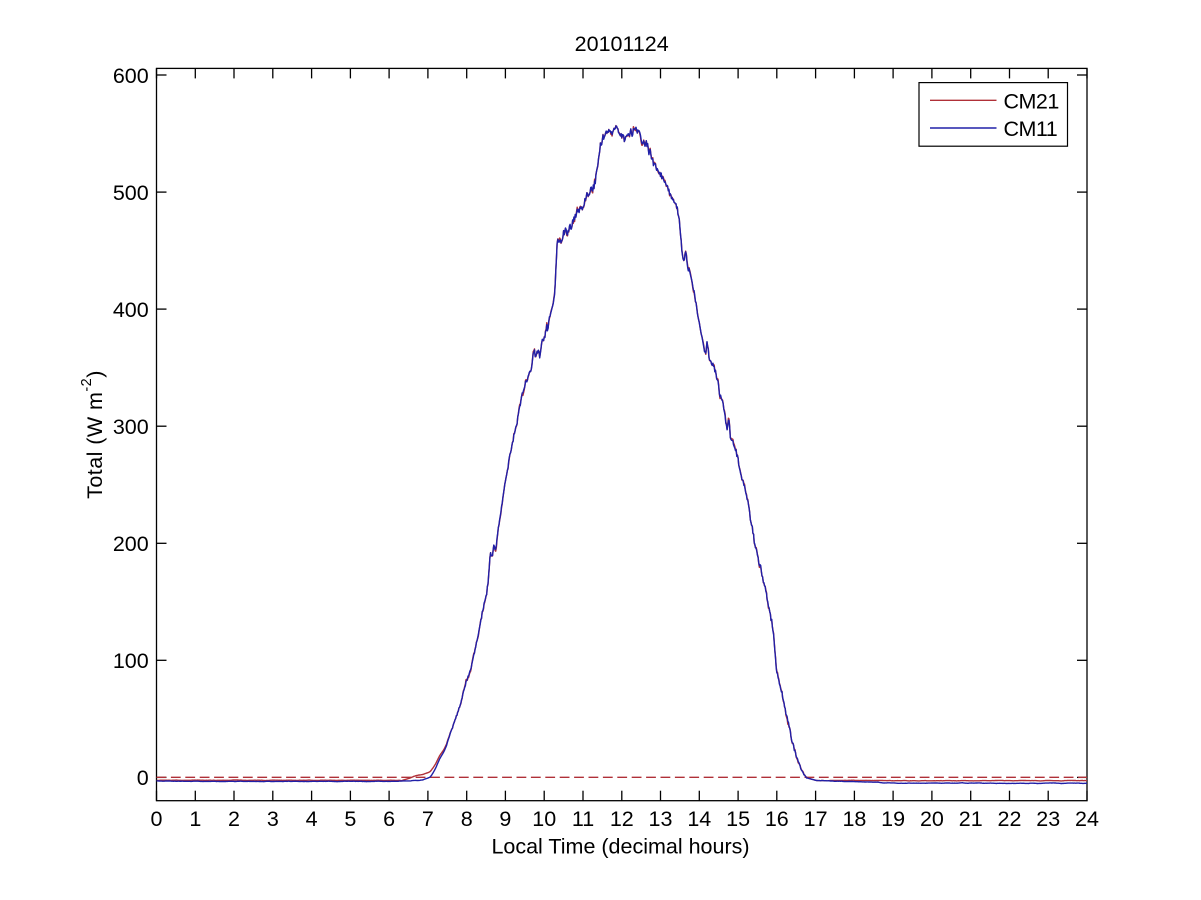 The width and height of the screenshot is (1201, 900). Describe the element at coordinates (93, 434) in the screenshot. I see `svg-text: Total (W m-2)` at that location.